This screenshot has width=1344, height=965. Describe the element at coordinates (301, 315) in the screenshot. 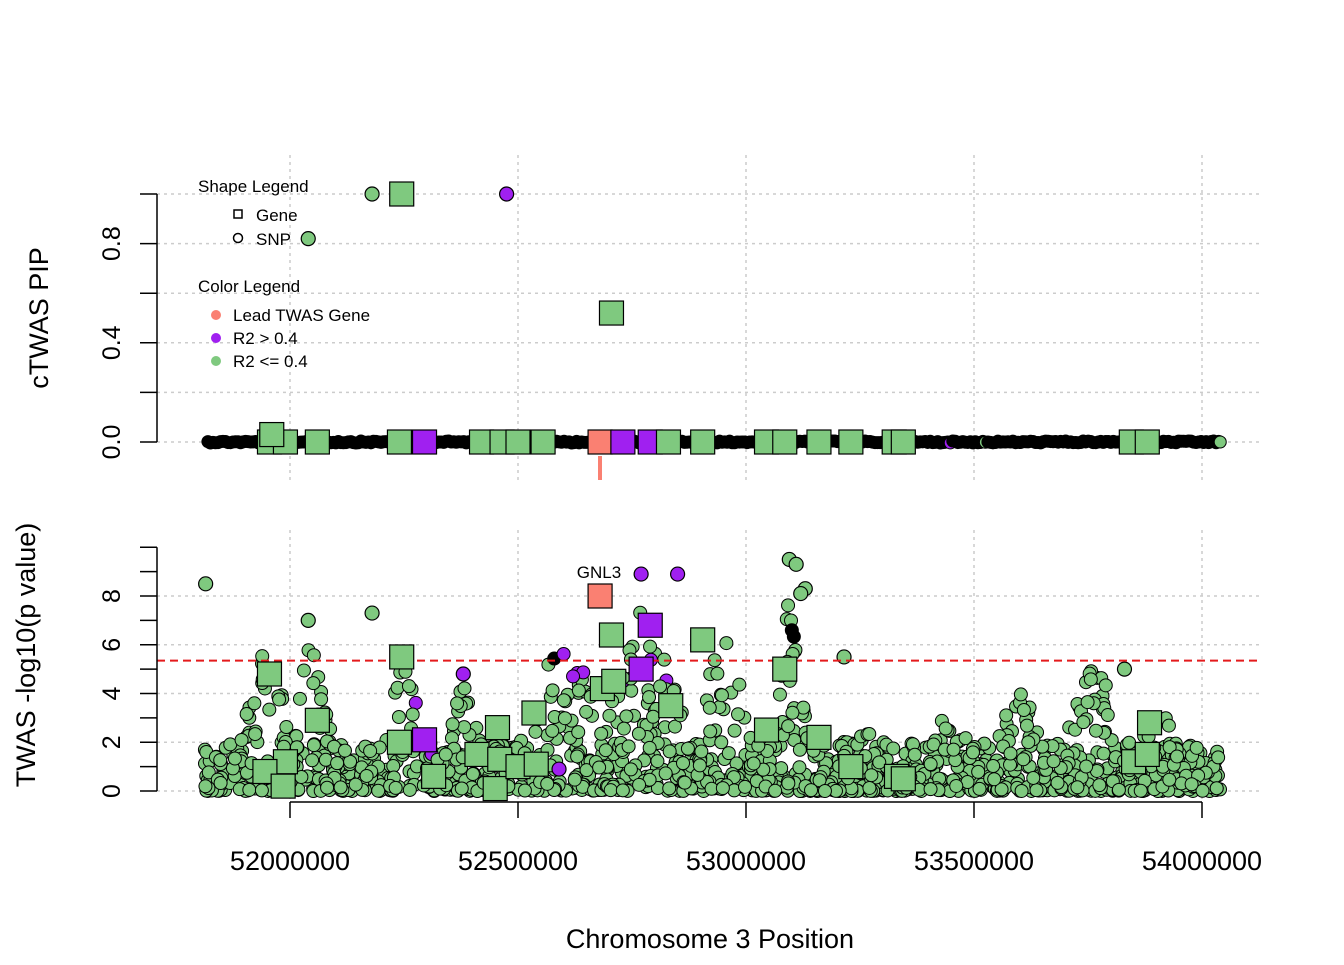

I see `legend-lead-label: Lead TWAS Gene` at that location.